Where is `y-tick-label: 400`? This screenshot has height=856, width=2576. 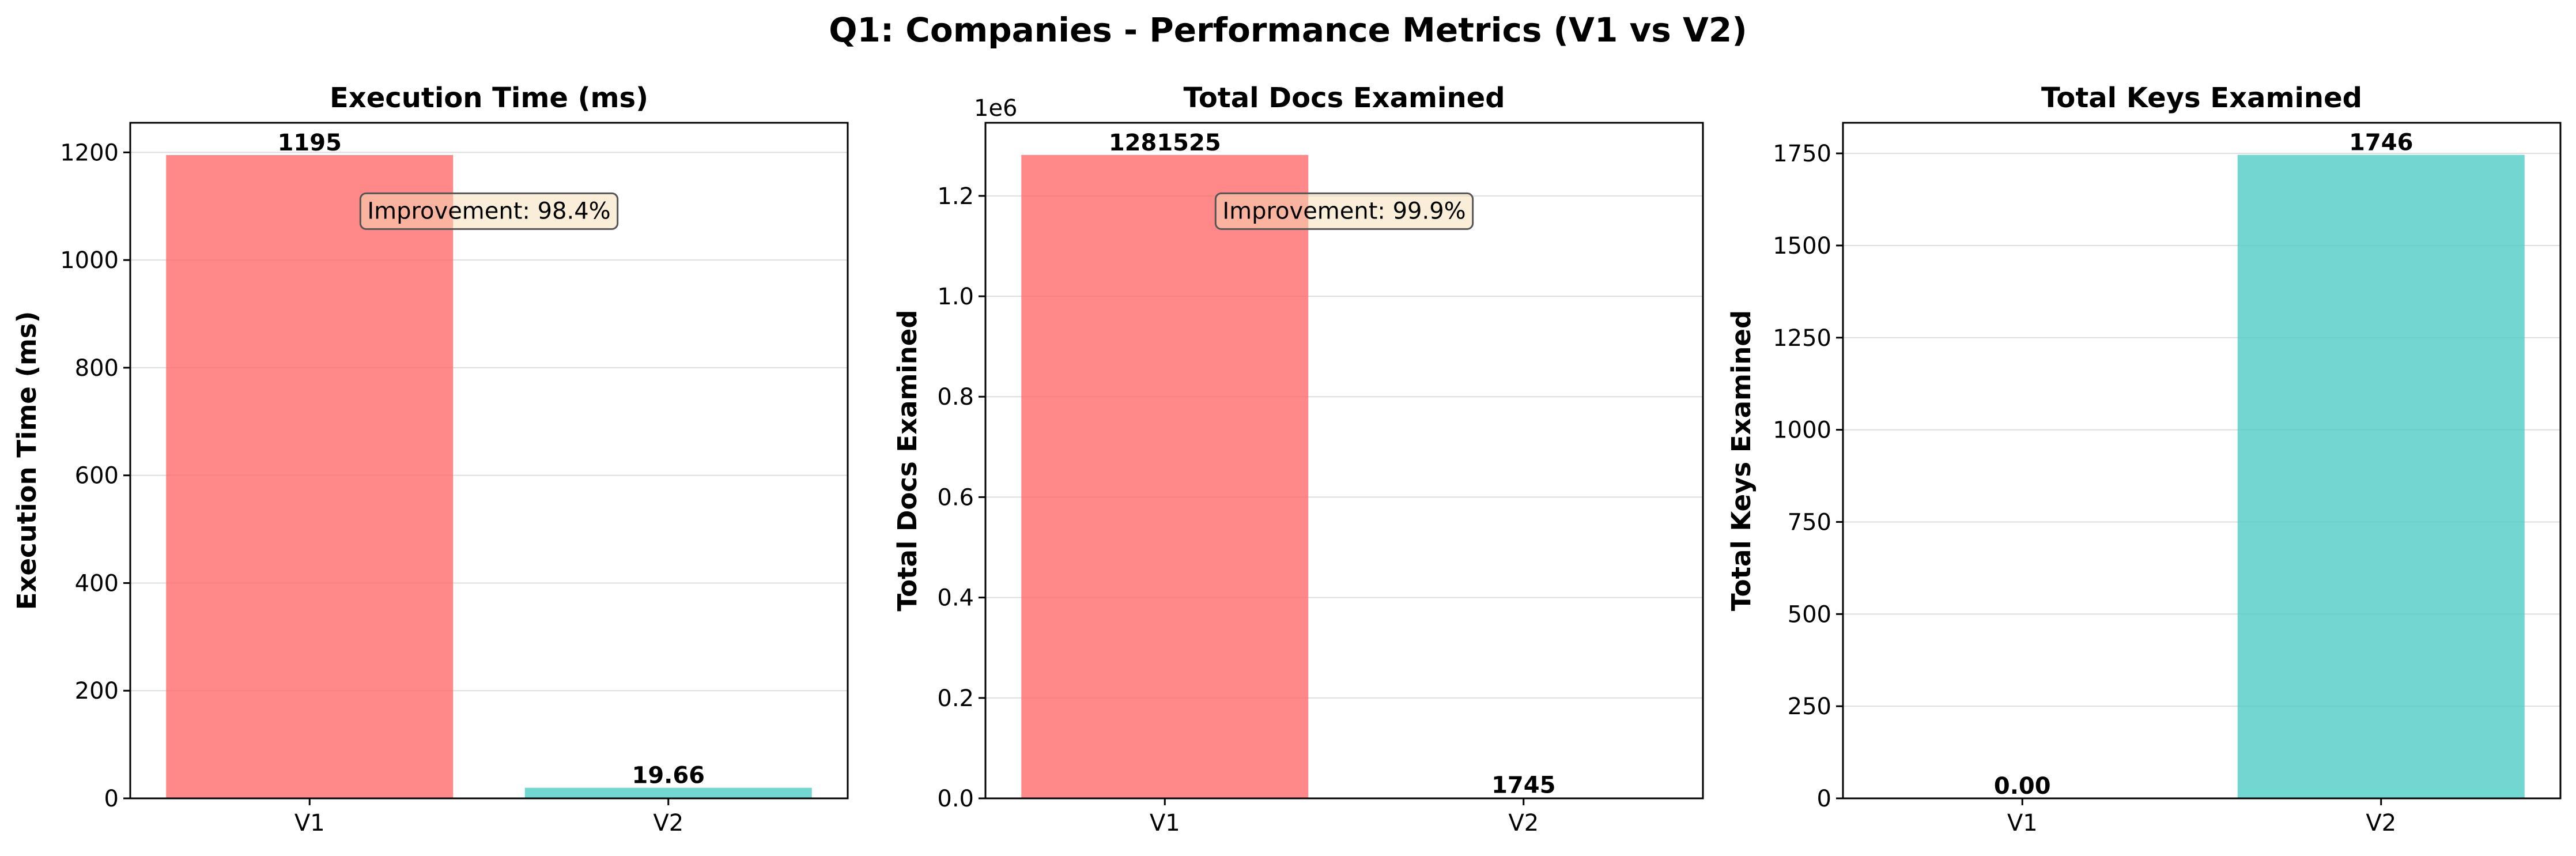
y-tick-label: 400 is located at coordinates (97, 583).